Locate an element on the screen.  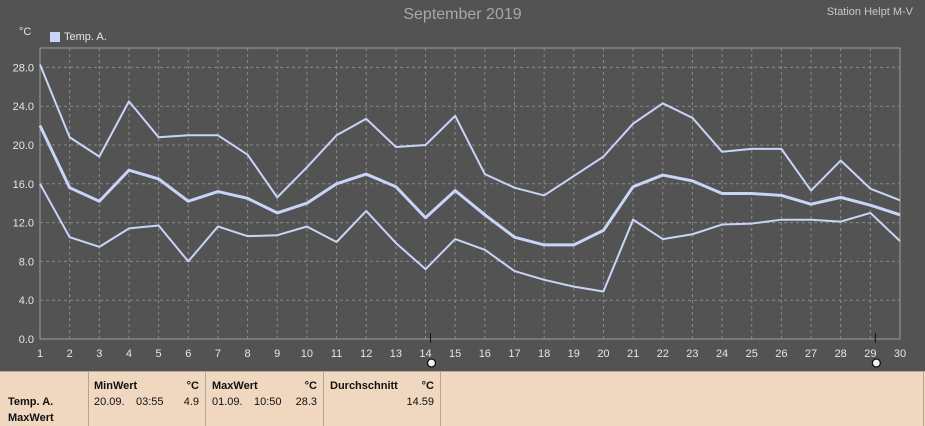
station-name: Station Helpt M-V is located at coordinates (869, 12).